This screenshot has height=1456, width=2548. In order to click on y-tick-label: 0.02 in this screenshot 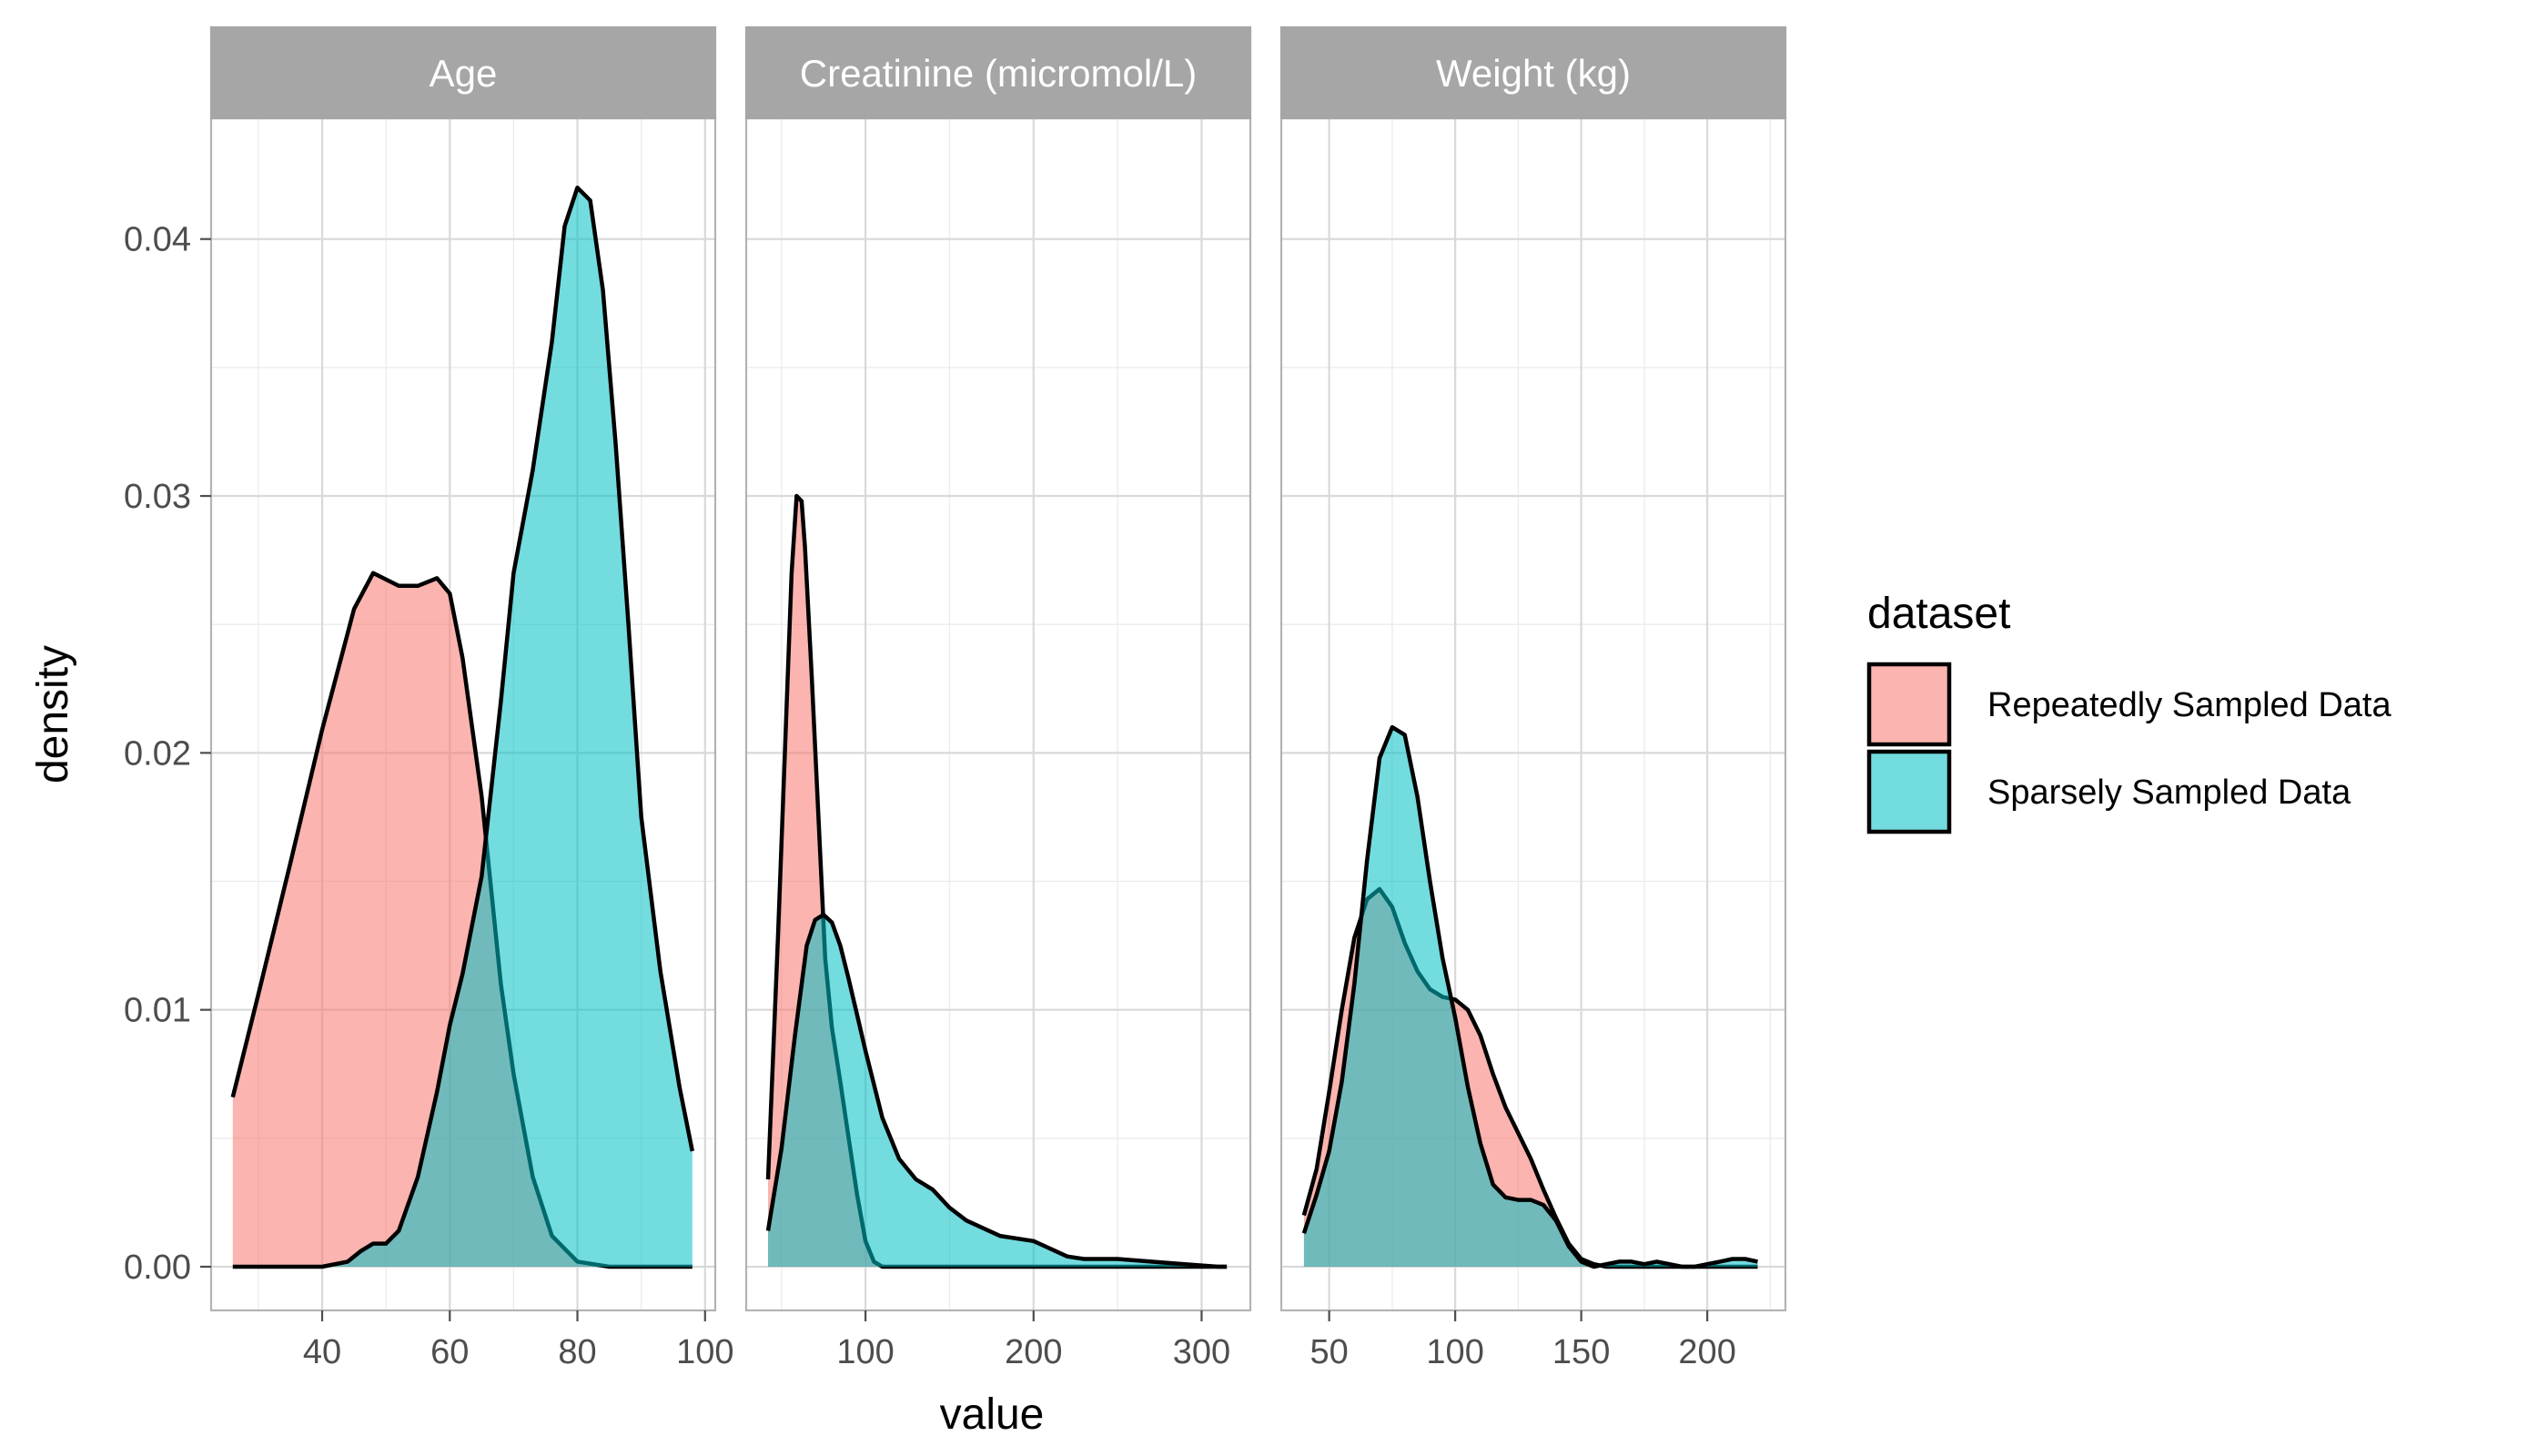, I will do `click(158, 753)`.